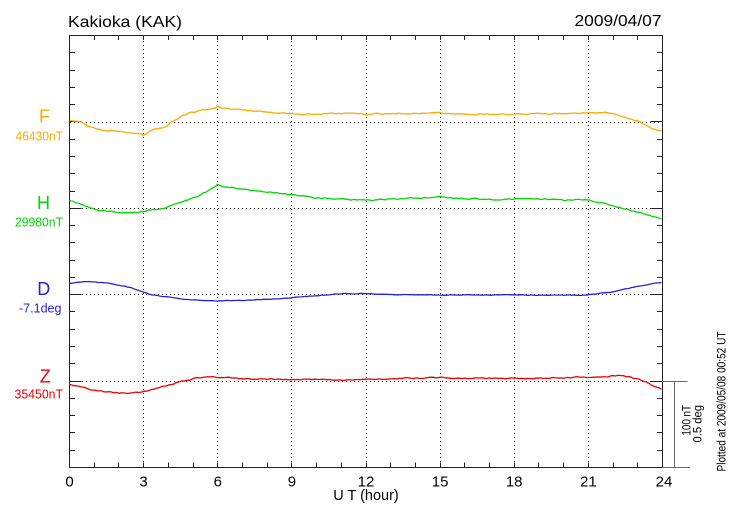  Describe the element at coordinates (440, 482) in the screenshot. I see `svg-text: 15` at that location.